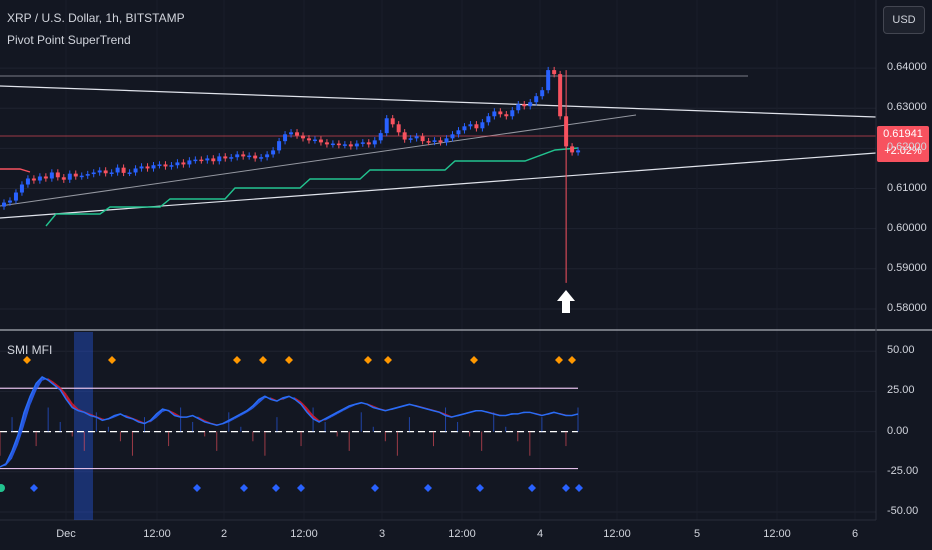 The height and width of the screenshot is (550, 932). I want to click on supertrend-line, so click(15, 170).